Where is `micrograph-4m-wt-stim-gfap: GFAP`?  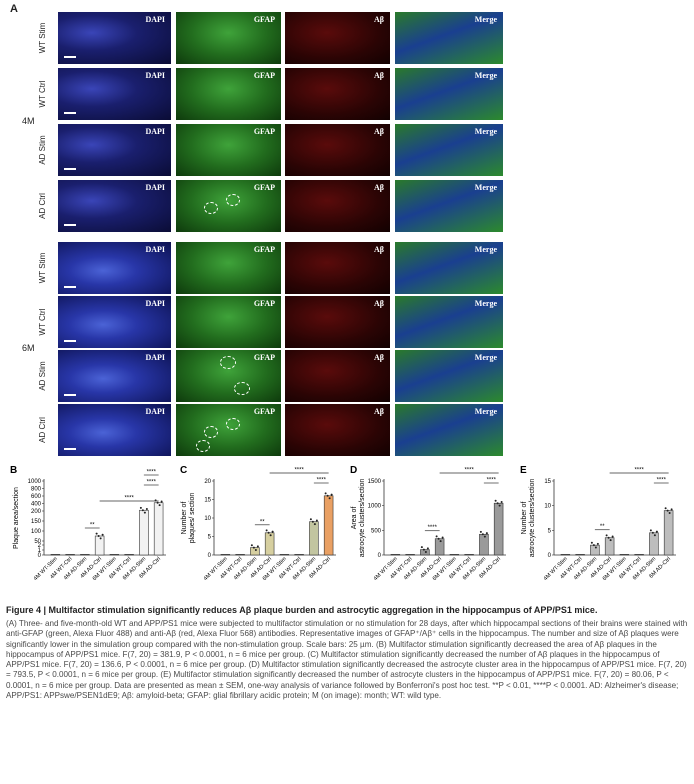 micrograph-4m-wt-stim-gfap: GFAP is located at coordinates (228, 38).